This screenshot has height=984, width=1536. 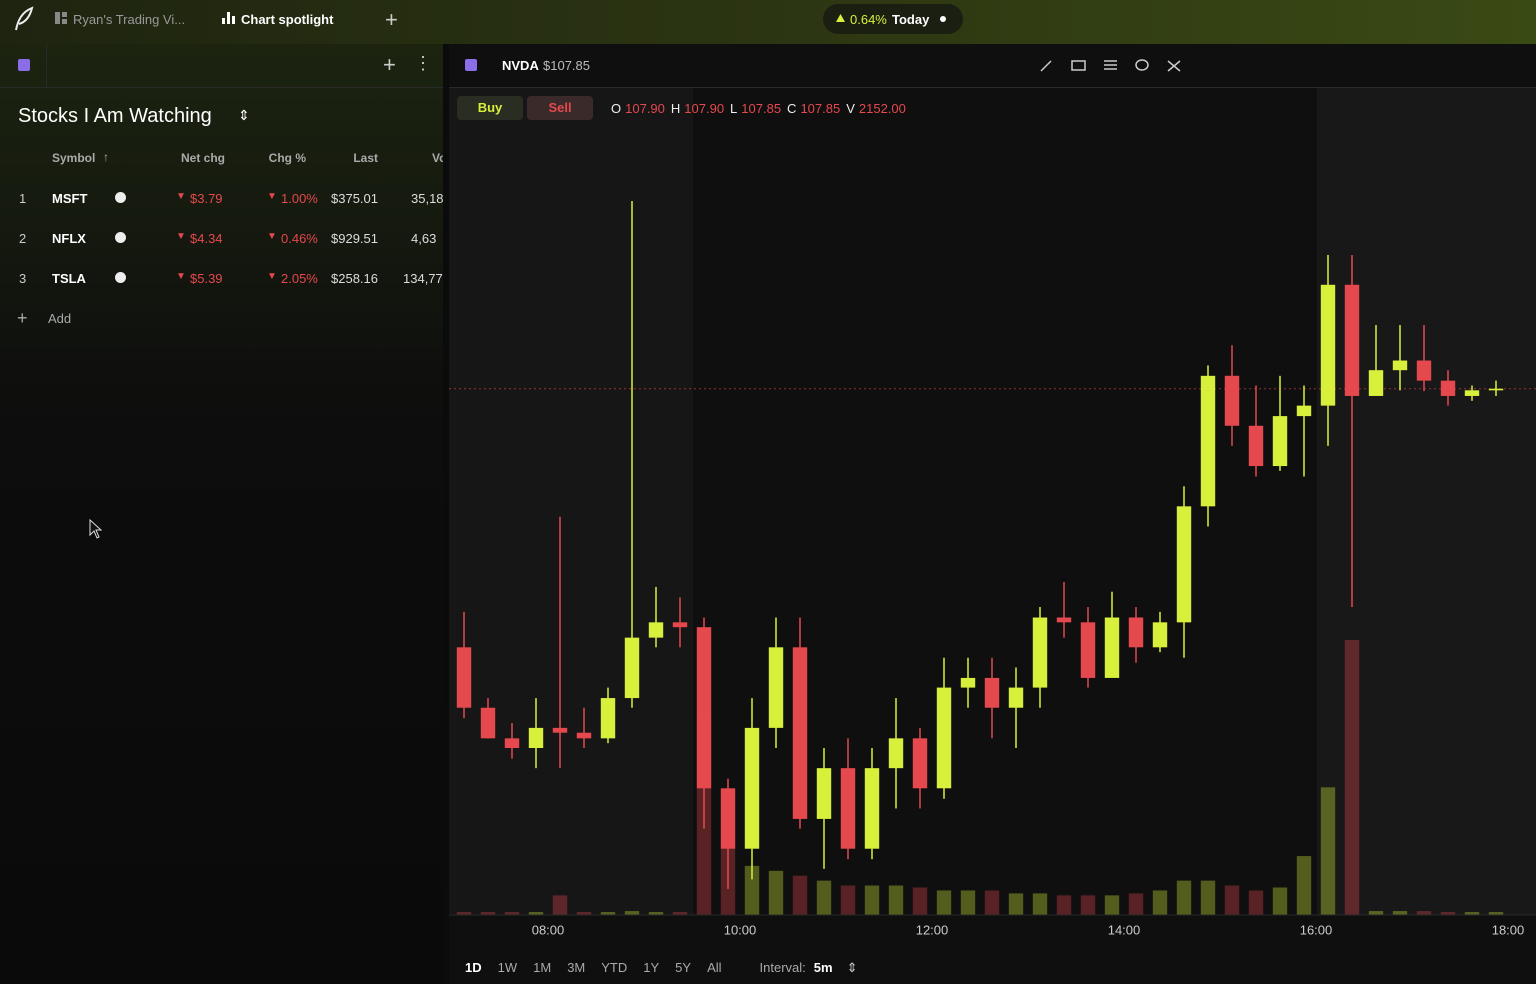 I want to click on column-header: Chg %, so click(x=287, y=158).